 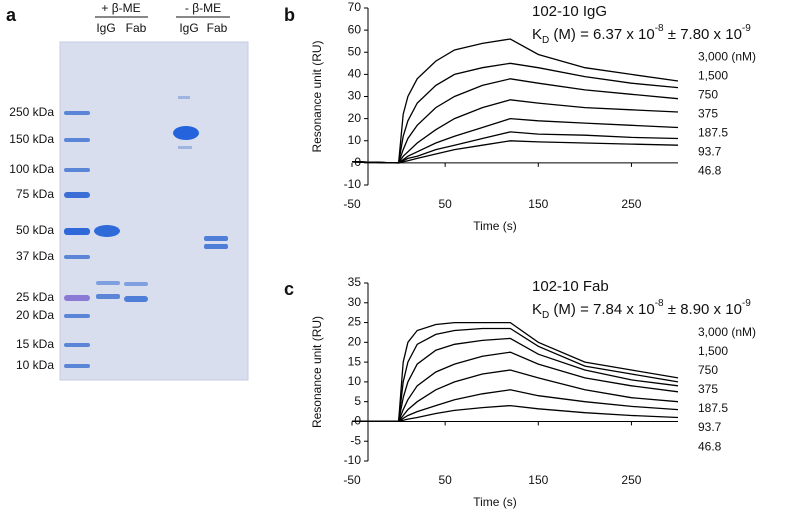 I want to click on marker-label: 250 kDa, so click(x=31, y=112).